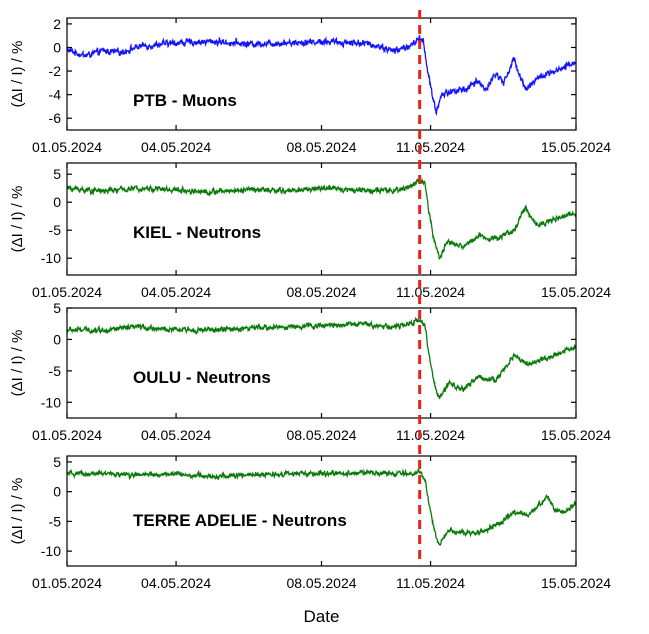 This screenshot has height=634, width=649. What do you see at coordinates (202, 377) in the screenshot?
I see `panel-label: OULU - Neutrons` at bounding box center [202, 377].